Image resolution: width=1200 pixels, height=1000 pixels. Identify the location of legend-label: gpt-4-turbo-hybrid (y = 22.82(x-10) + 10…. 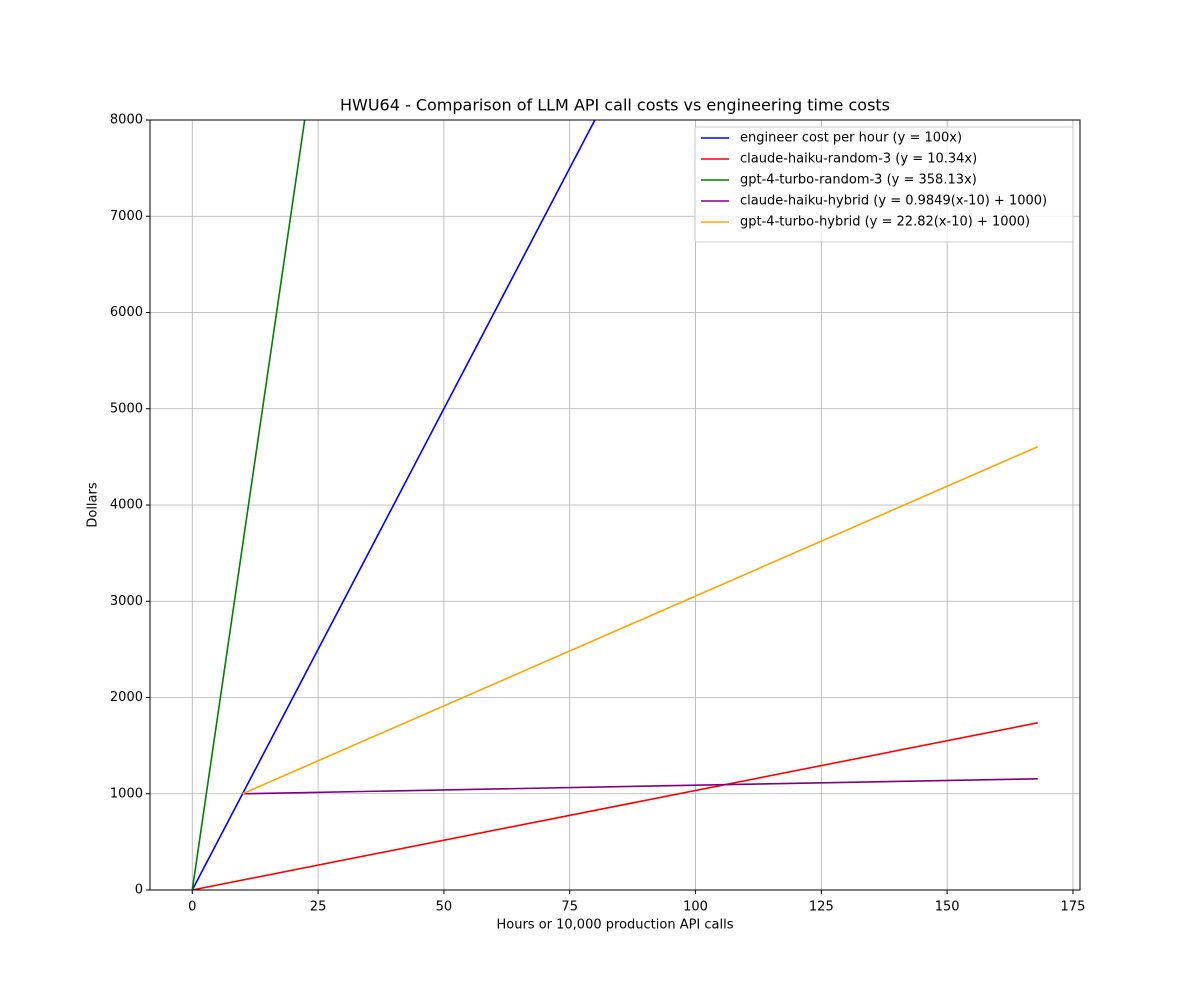
(885, 222).